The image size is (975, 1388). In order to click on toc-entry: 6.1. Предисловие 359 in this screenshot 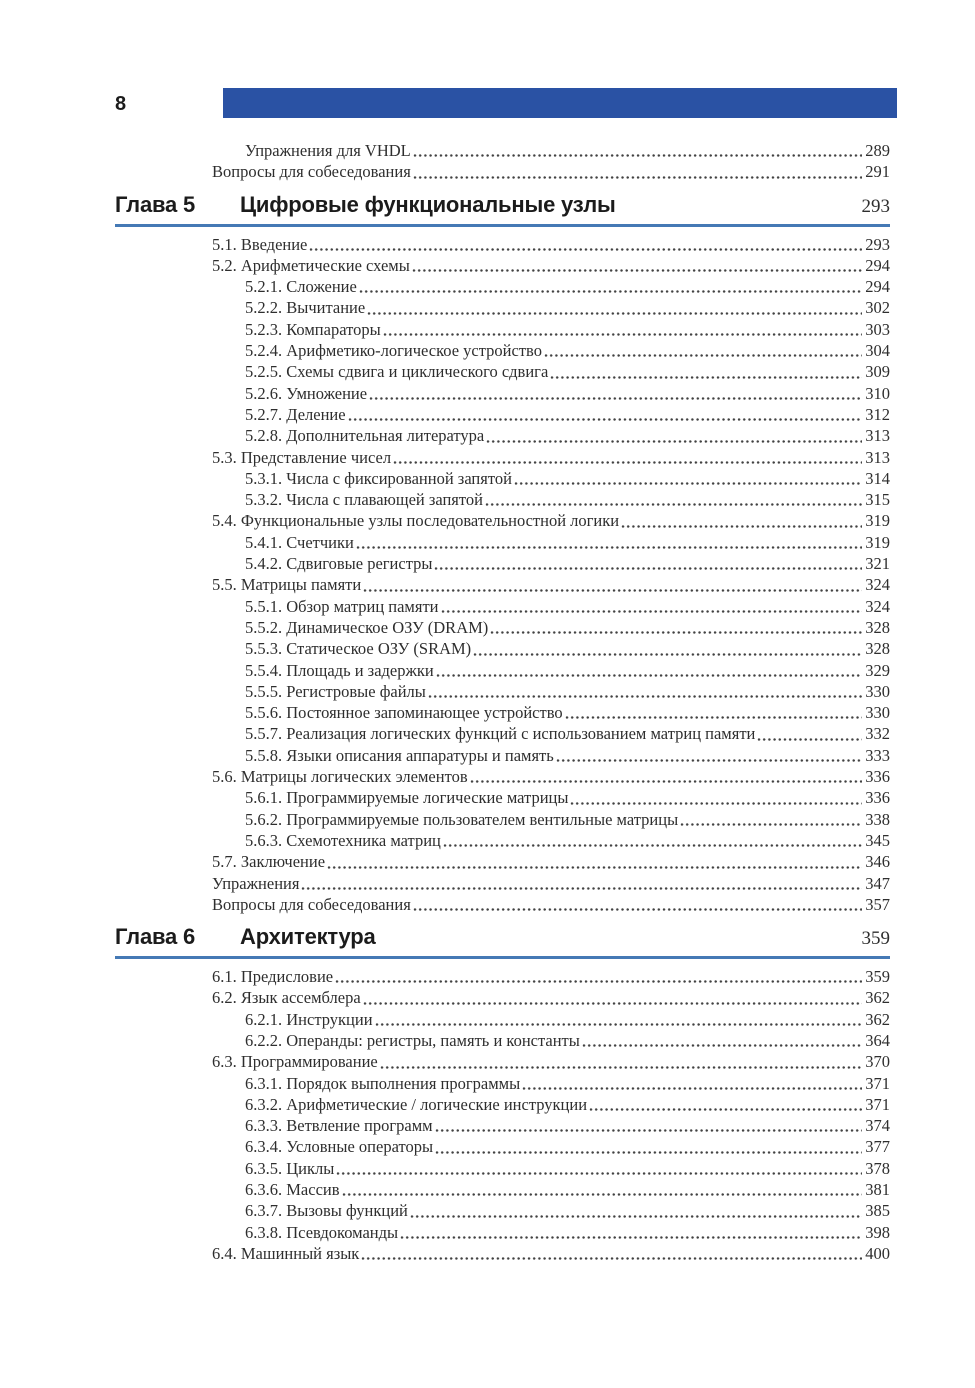, I will do `click(487, 976)`.